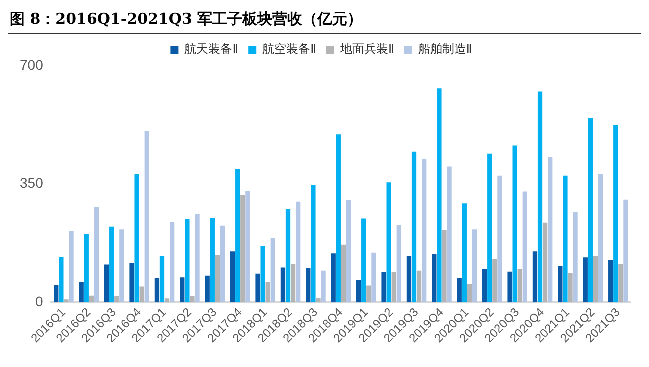 Image resolution: width=649 pixels, height=367 pixels. I want to click on y-tick-label: 700, so click(32, 64).